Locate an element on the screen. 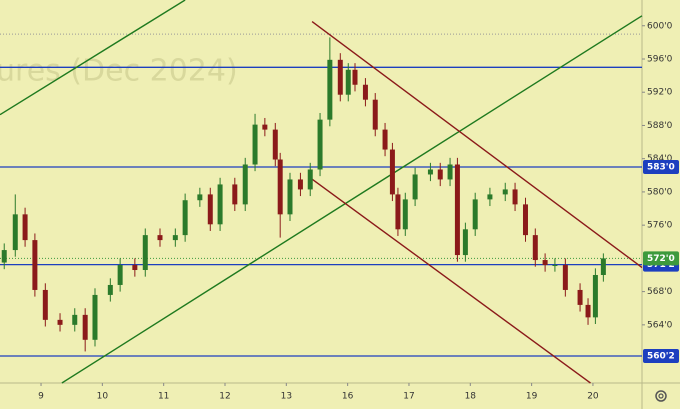 Image resolution: width=680 pixels, height=409 pixels. settings-icon is located at coordinates (661, 396).